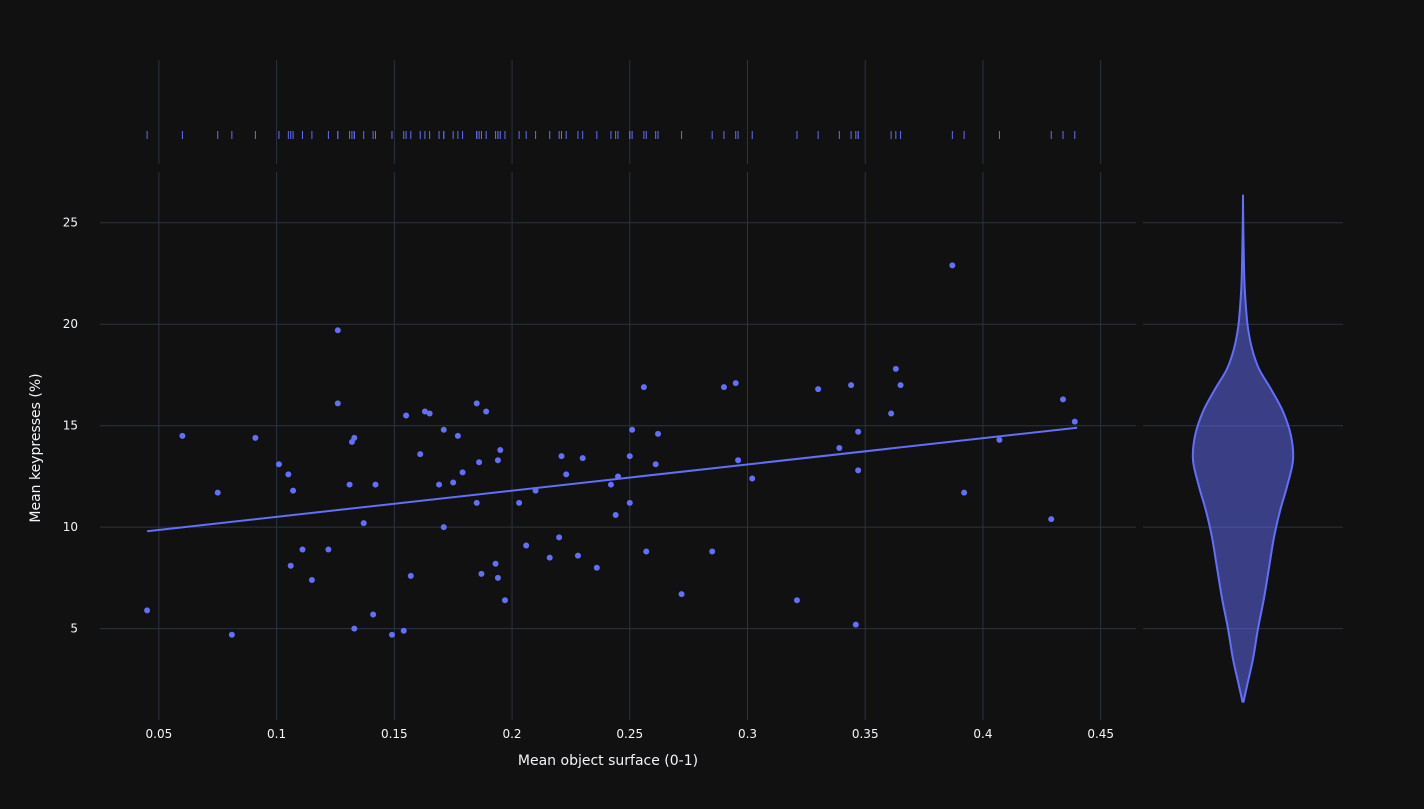  Describe the element at coordinates (70, 223) in the screenshot. I see `y-tick-label: 25` at that location.